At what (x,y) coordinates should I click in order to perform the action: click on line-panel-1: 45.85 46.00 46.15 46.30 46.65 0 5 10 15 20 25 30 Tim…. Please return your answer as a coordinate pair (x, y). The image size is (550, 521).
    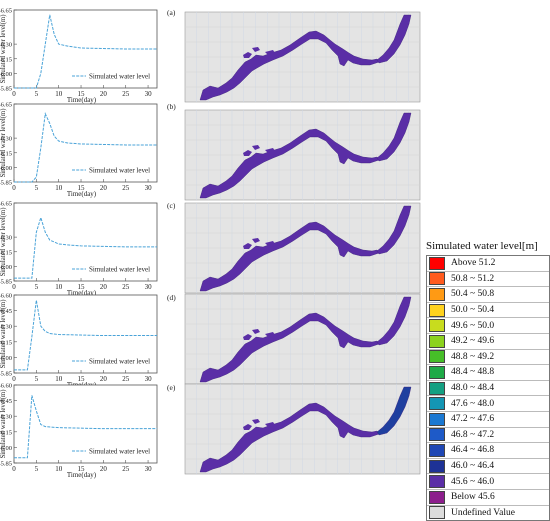
    Looking at the image, I should click on (88, 150).